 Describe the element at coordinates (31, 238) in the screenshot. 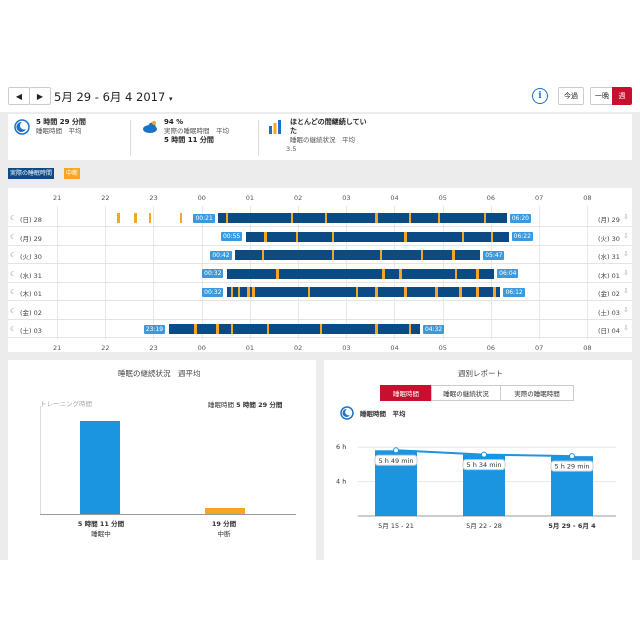

I see `row-day-start: (月) 29` at that location.